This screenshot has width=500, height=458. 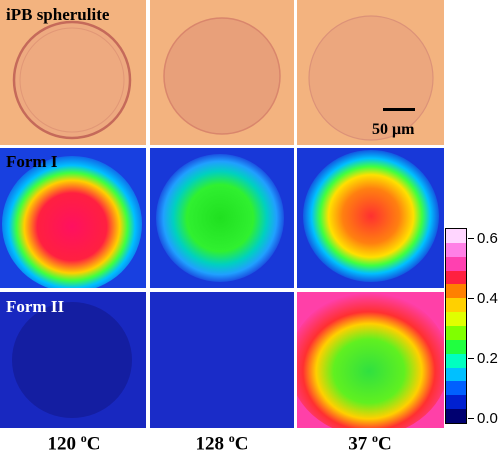 I want to click on colorbar, so click(x=456, y=326).